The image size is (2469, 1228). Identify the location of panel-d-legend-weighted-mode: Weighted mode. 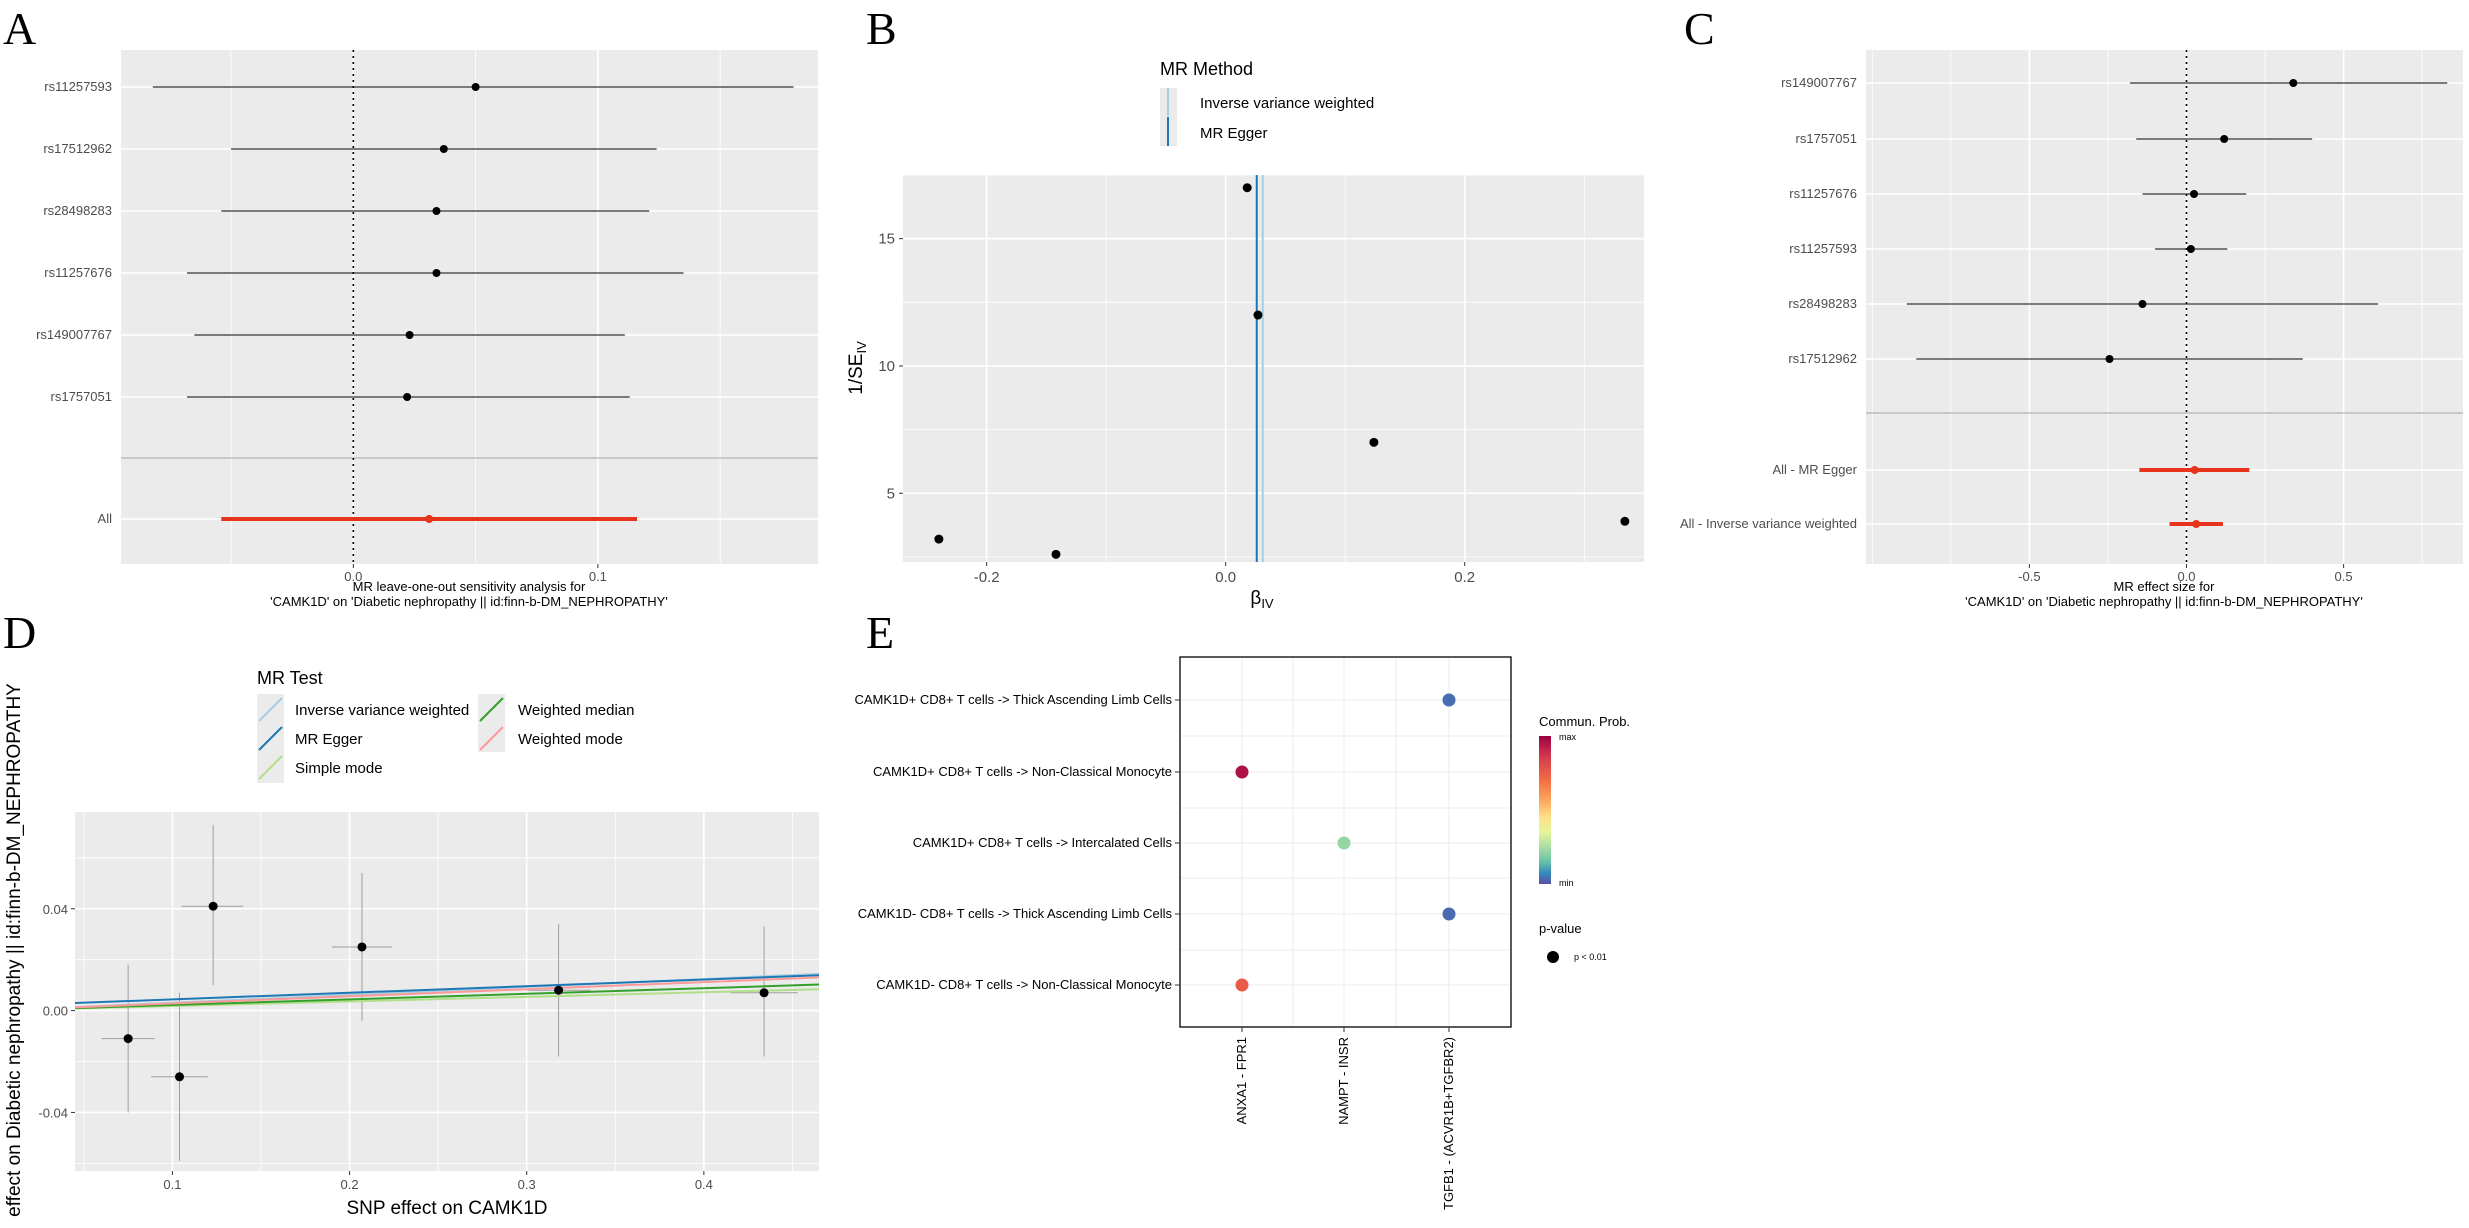
(570, 739).